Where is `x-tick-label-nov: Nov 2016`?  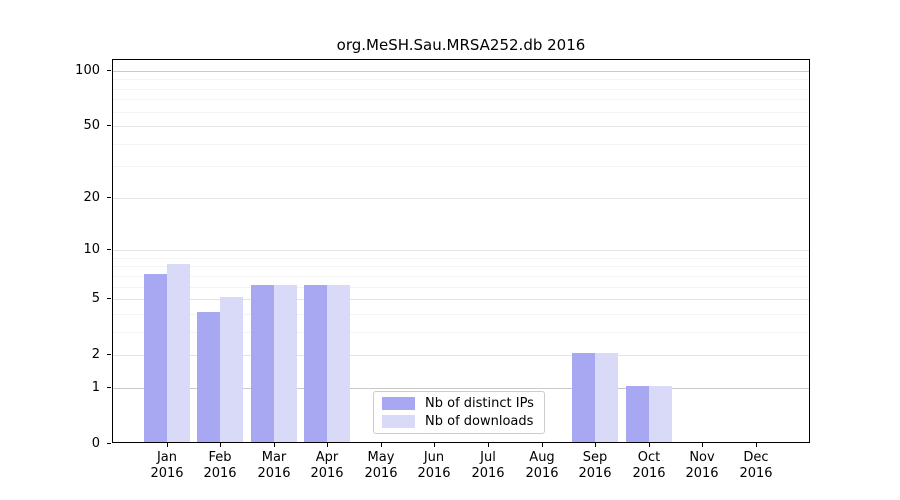
x-tick-label-nov: Nov 2016 is located at coordinates (702, 465).